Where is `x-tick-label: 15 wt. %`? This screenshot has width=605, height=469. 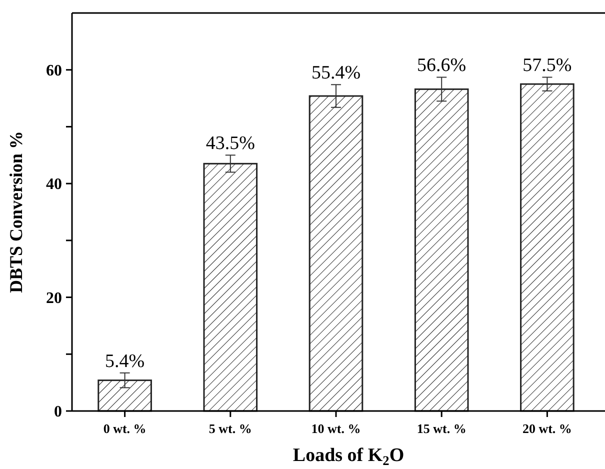
x-tick-label: 15 wt. % is located at coordinates (441, 428).